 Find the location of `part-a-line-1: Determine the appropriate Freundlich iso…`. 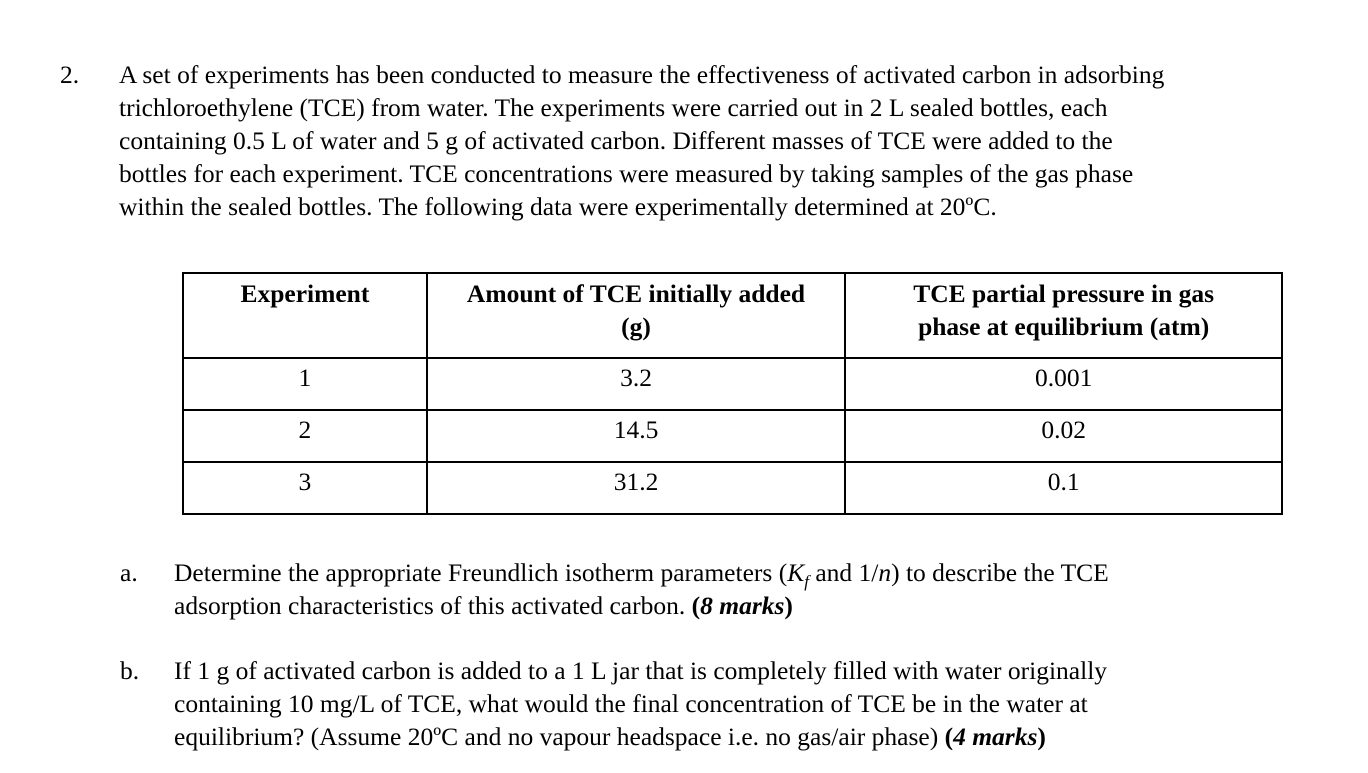

part-a-line-1: Determine the appropriate Freundlich iso… is located at coordinates (641, 575).